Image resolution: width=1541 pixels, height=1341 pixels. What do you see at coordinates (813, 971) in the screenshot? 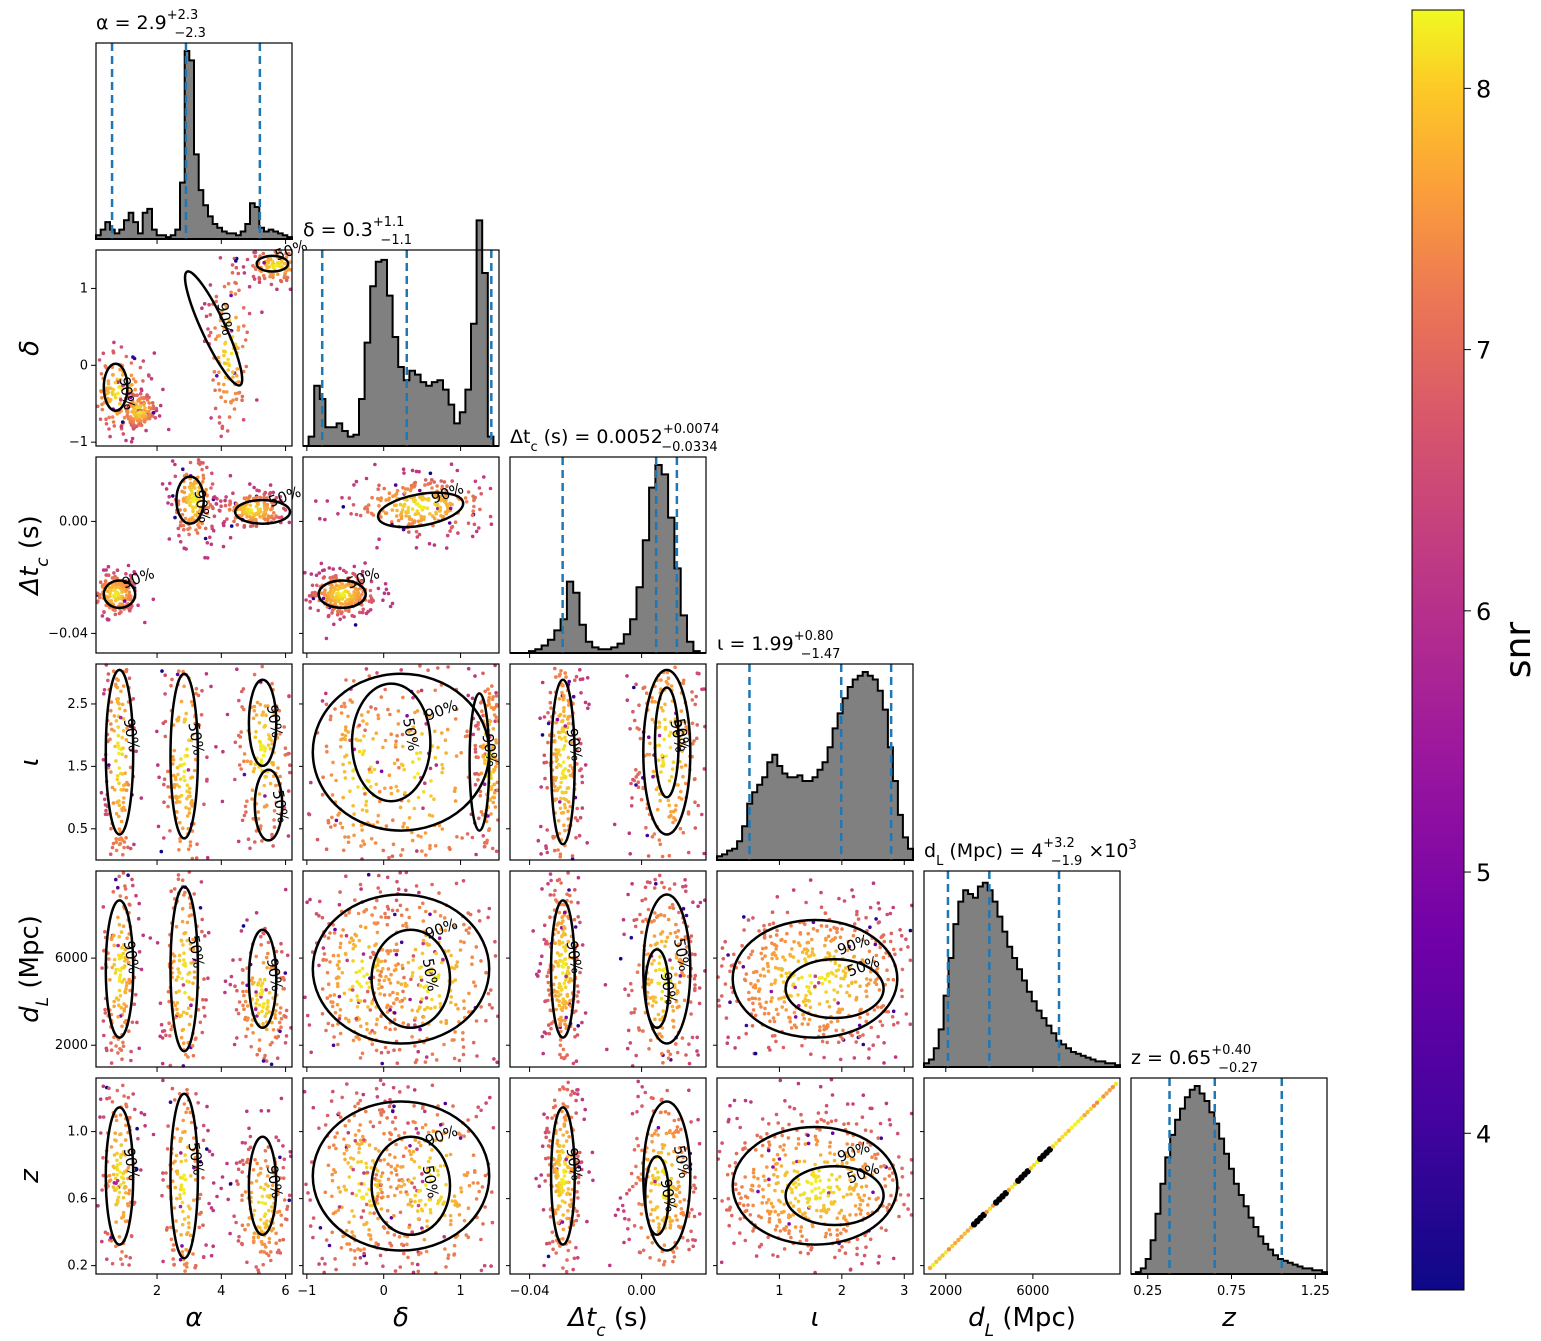
I see `panel-dL-iota: 90%50%` at bounding box center [813, 971].